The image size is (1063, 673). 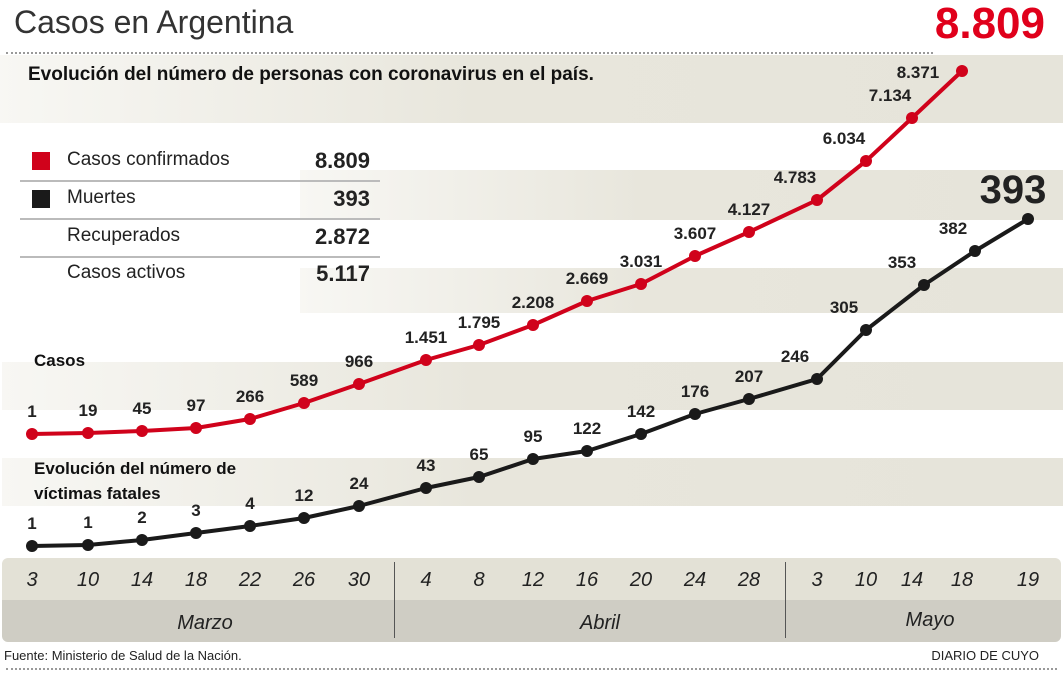 What do you see at coordinates (795, 356) in the screenshot?
I see `muertes-data-label: 246` at bounding box center [795, 356].